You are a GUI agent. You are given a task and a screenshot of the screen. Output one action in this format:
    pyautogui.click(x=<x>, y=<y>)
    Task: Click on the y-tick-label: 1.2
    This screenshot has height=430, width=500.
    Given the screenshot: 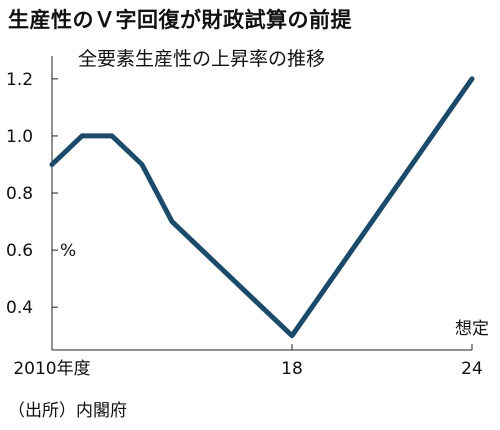 What is the action you would take?
    pyautogui.click(x=19, y=80)
    